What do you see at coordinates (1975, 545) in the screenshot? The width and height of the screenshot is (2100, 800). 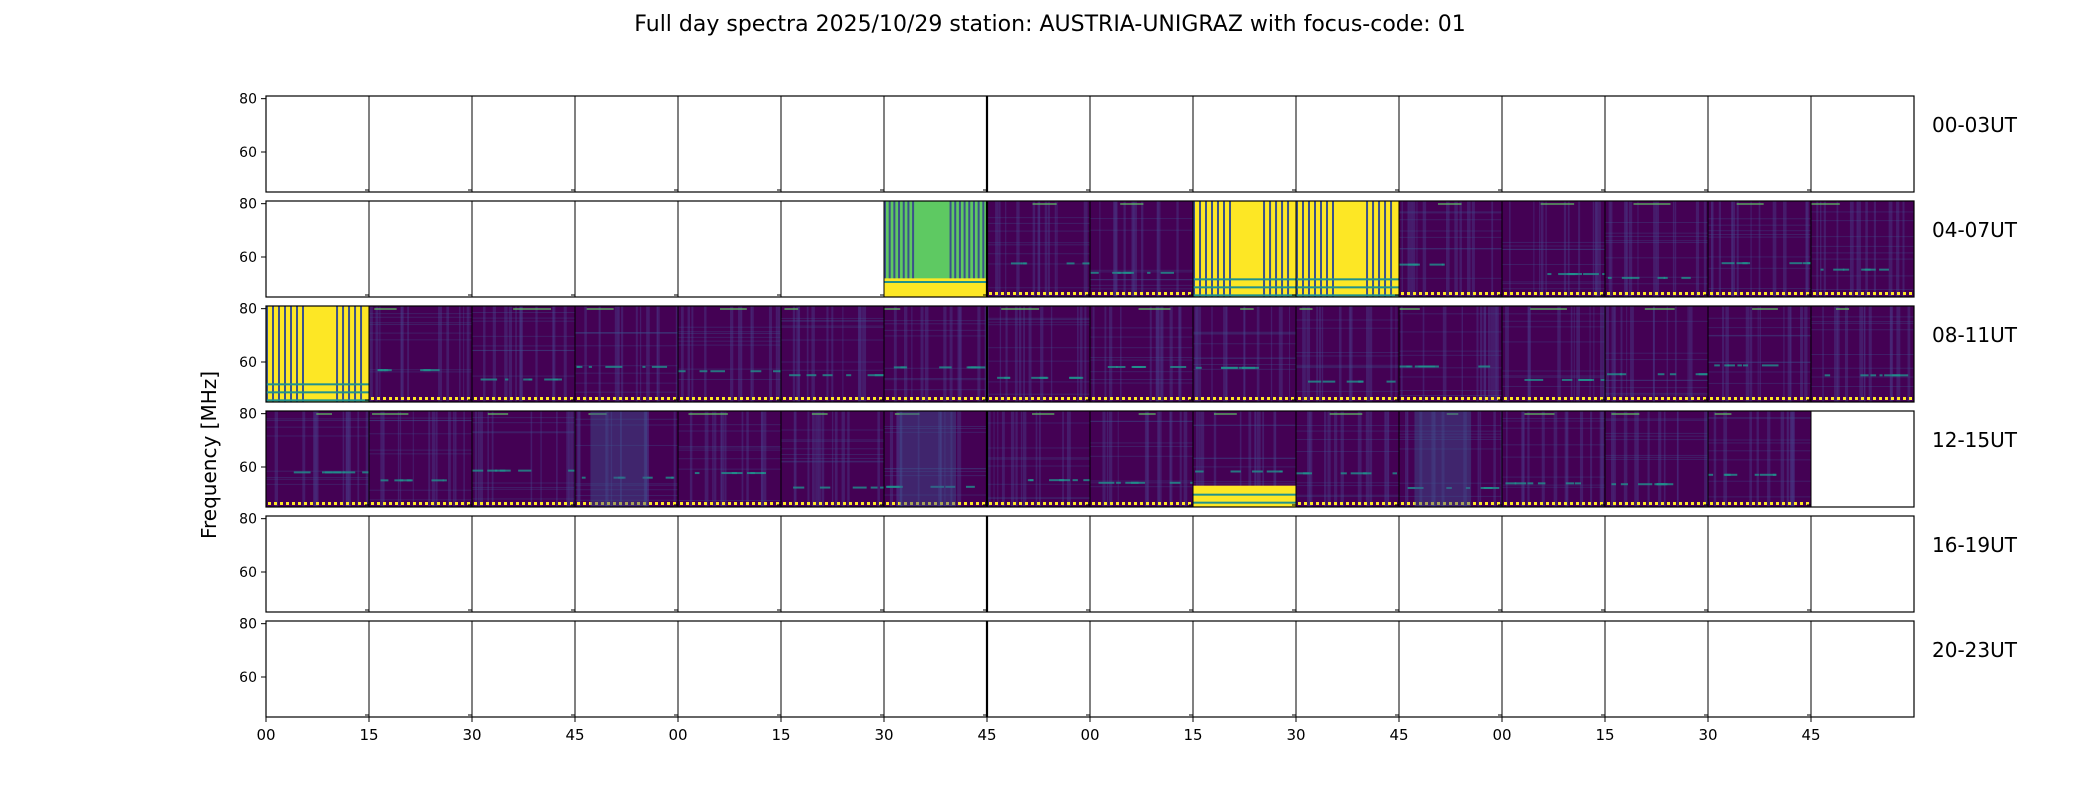 I see `row-time-label: 16-19UT` at bounding box center [1975, 545].